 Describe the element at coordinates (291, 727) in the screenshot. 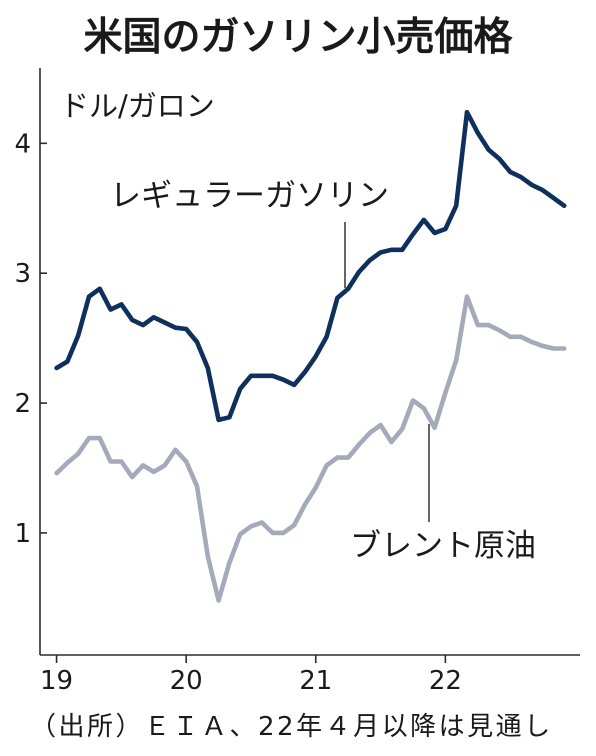

I see `source-note: （出所）ＥＩＡ、22年４月以降は見通し` at that location.